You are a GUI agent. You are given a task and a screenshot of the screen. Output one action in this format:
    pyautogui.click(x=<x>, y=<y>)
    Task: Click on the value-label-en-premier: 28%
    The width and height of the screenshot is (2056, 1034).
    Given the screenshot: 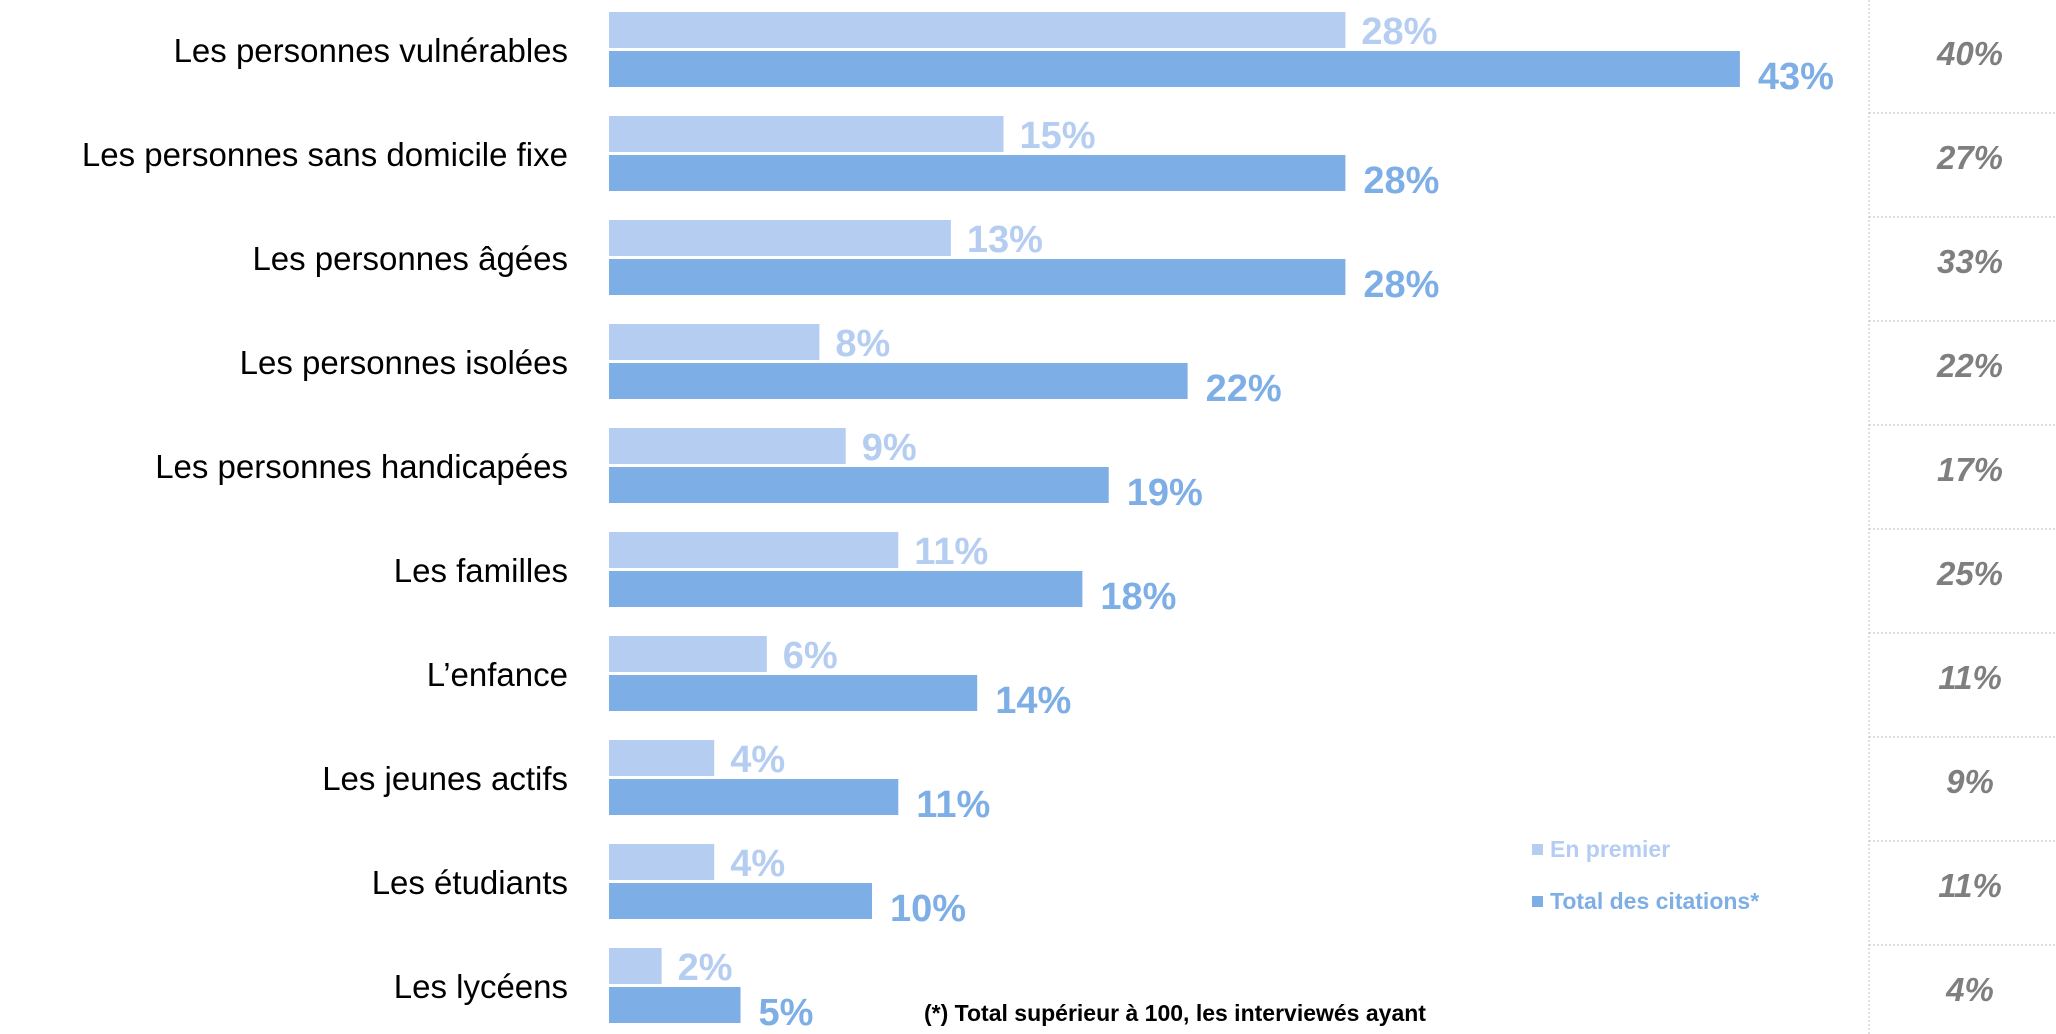 What is the action you would take?
    pyautogui.click(x=1399, y=32)
    